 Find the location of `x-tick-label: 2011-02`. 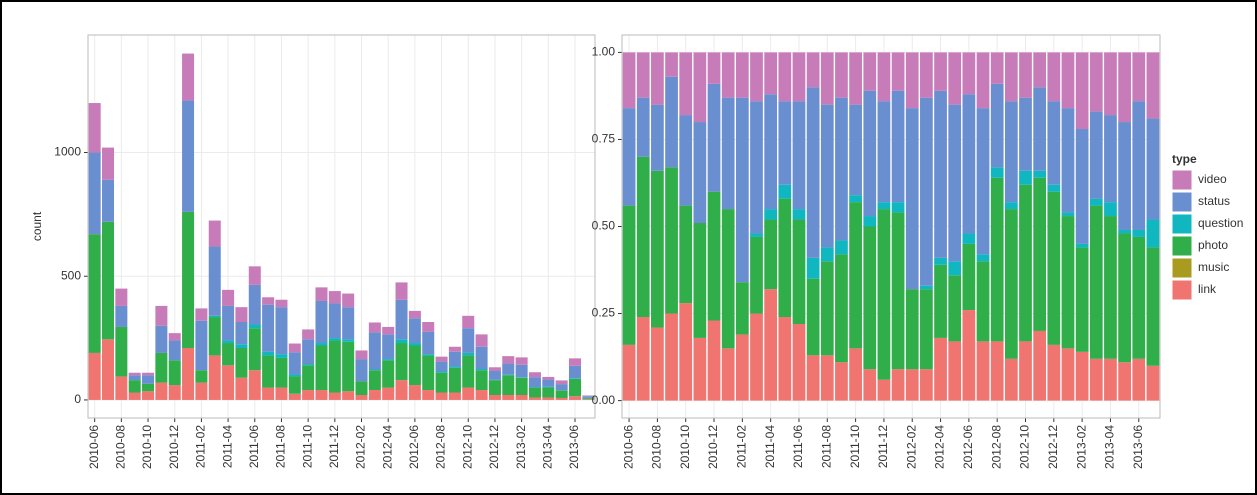

x-tick-label: 2011-02 is located at coordinates (742, 446).